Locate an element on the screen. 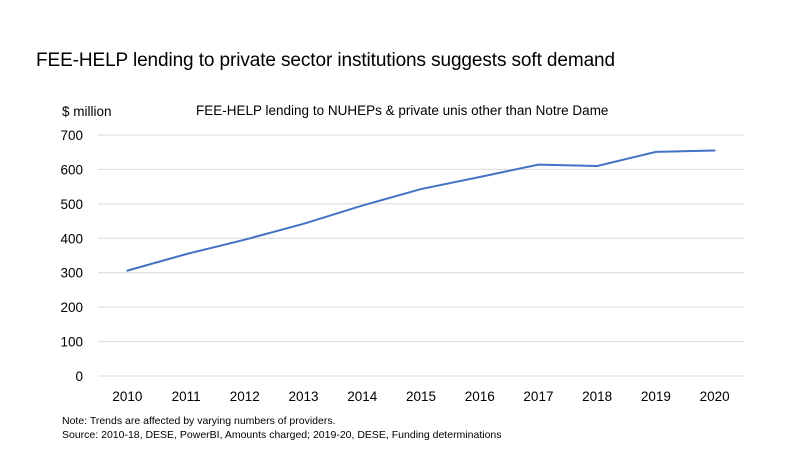 The width and height of the screenshot is (809, 455). y-tick-label: 100 is located at coordinates (71, 342).